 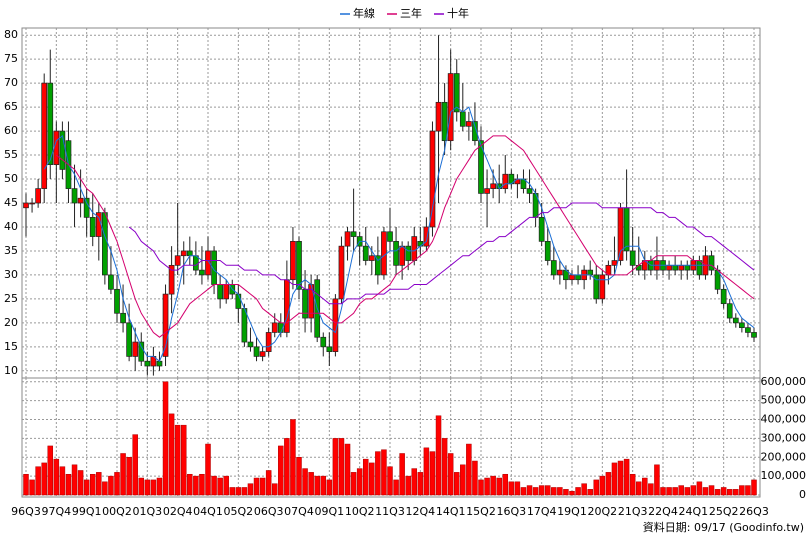 What do you see at coordinates (633, 511) in the screenshot?
I see `x-tick-label: 21Q3` at bounding box center [633, 511].